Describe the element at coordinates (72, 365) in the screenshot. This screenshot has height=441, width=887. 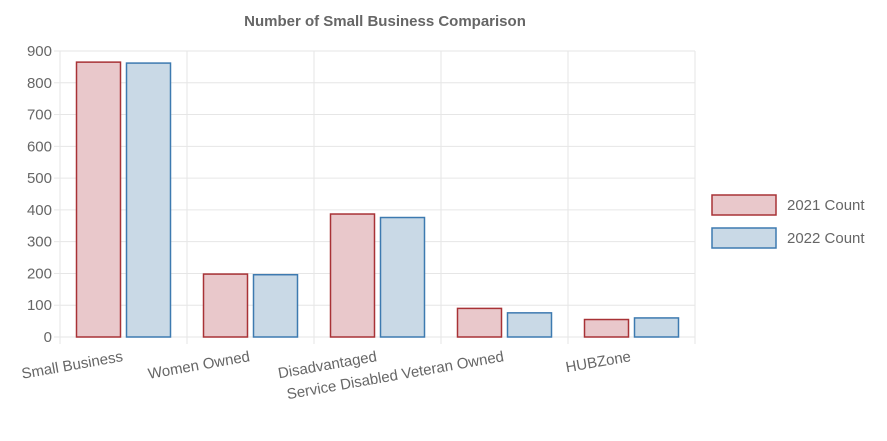
I see `x-tick-label: Small Business` at that location.